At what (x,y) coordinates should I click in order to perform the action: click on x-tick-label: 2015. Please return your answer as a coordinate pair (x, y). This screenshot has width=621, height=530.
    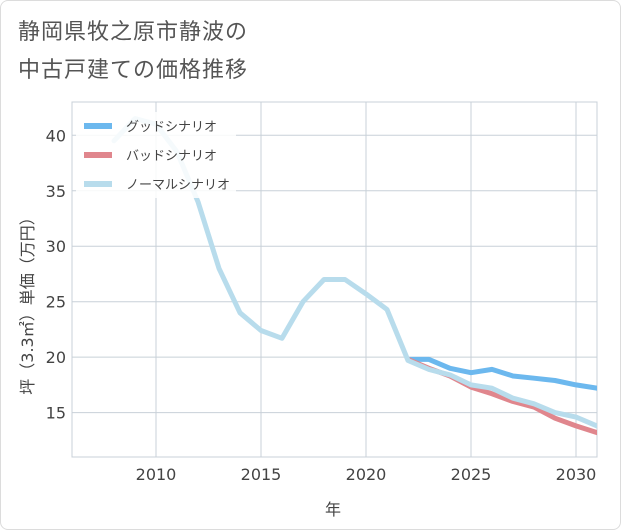
    Looking at the image, I should click on (261, 474).